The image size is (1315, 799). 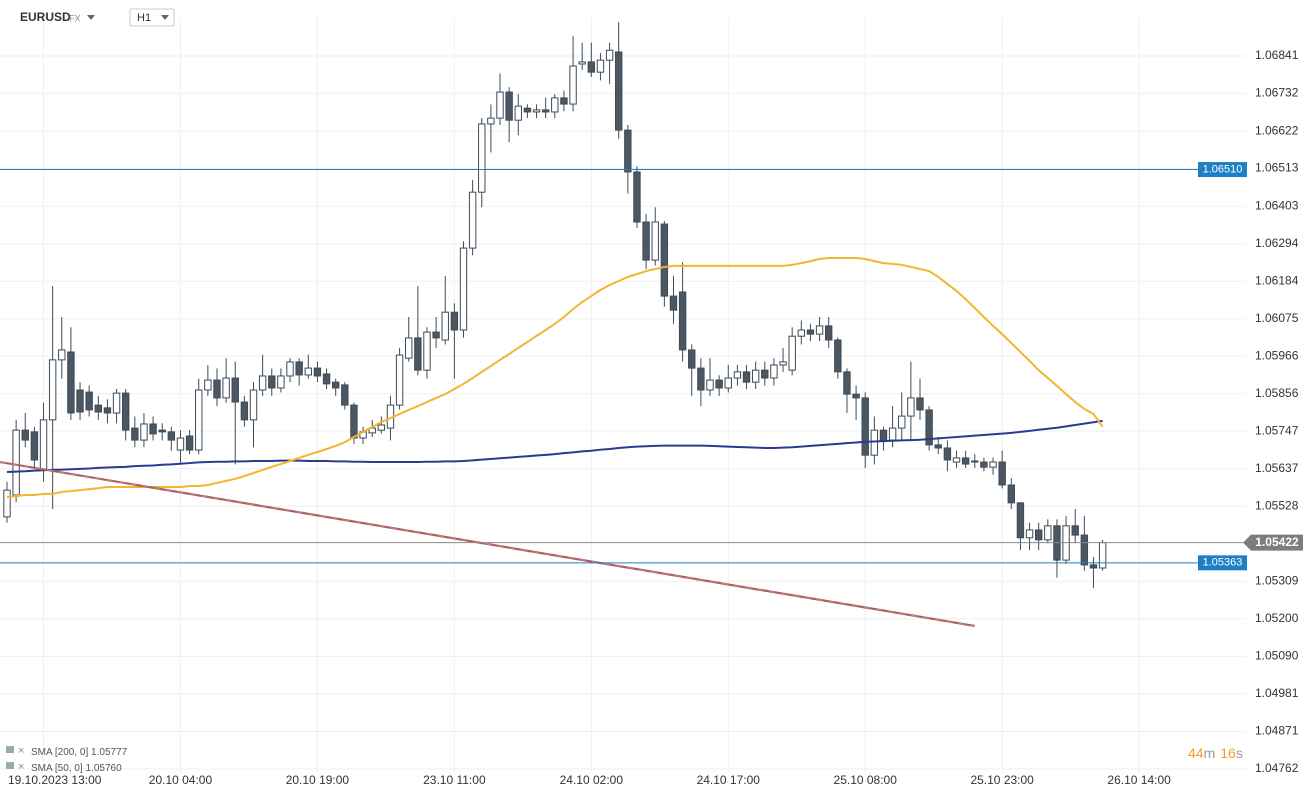 What do you see at coordinates (554, 446) in the screenshot?
I see `sma-line` at bounding box center [554, 446].